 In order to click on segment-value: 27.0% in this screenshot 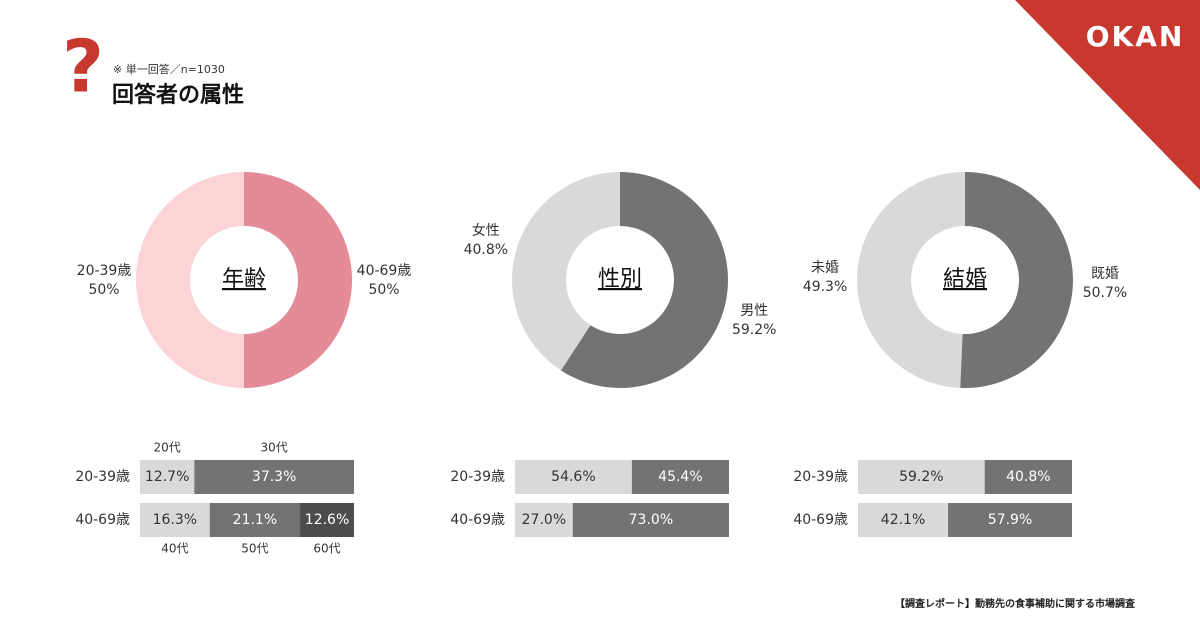, I will do `click(544, 520)`.